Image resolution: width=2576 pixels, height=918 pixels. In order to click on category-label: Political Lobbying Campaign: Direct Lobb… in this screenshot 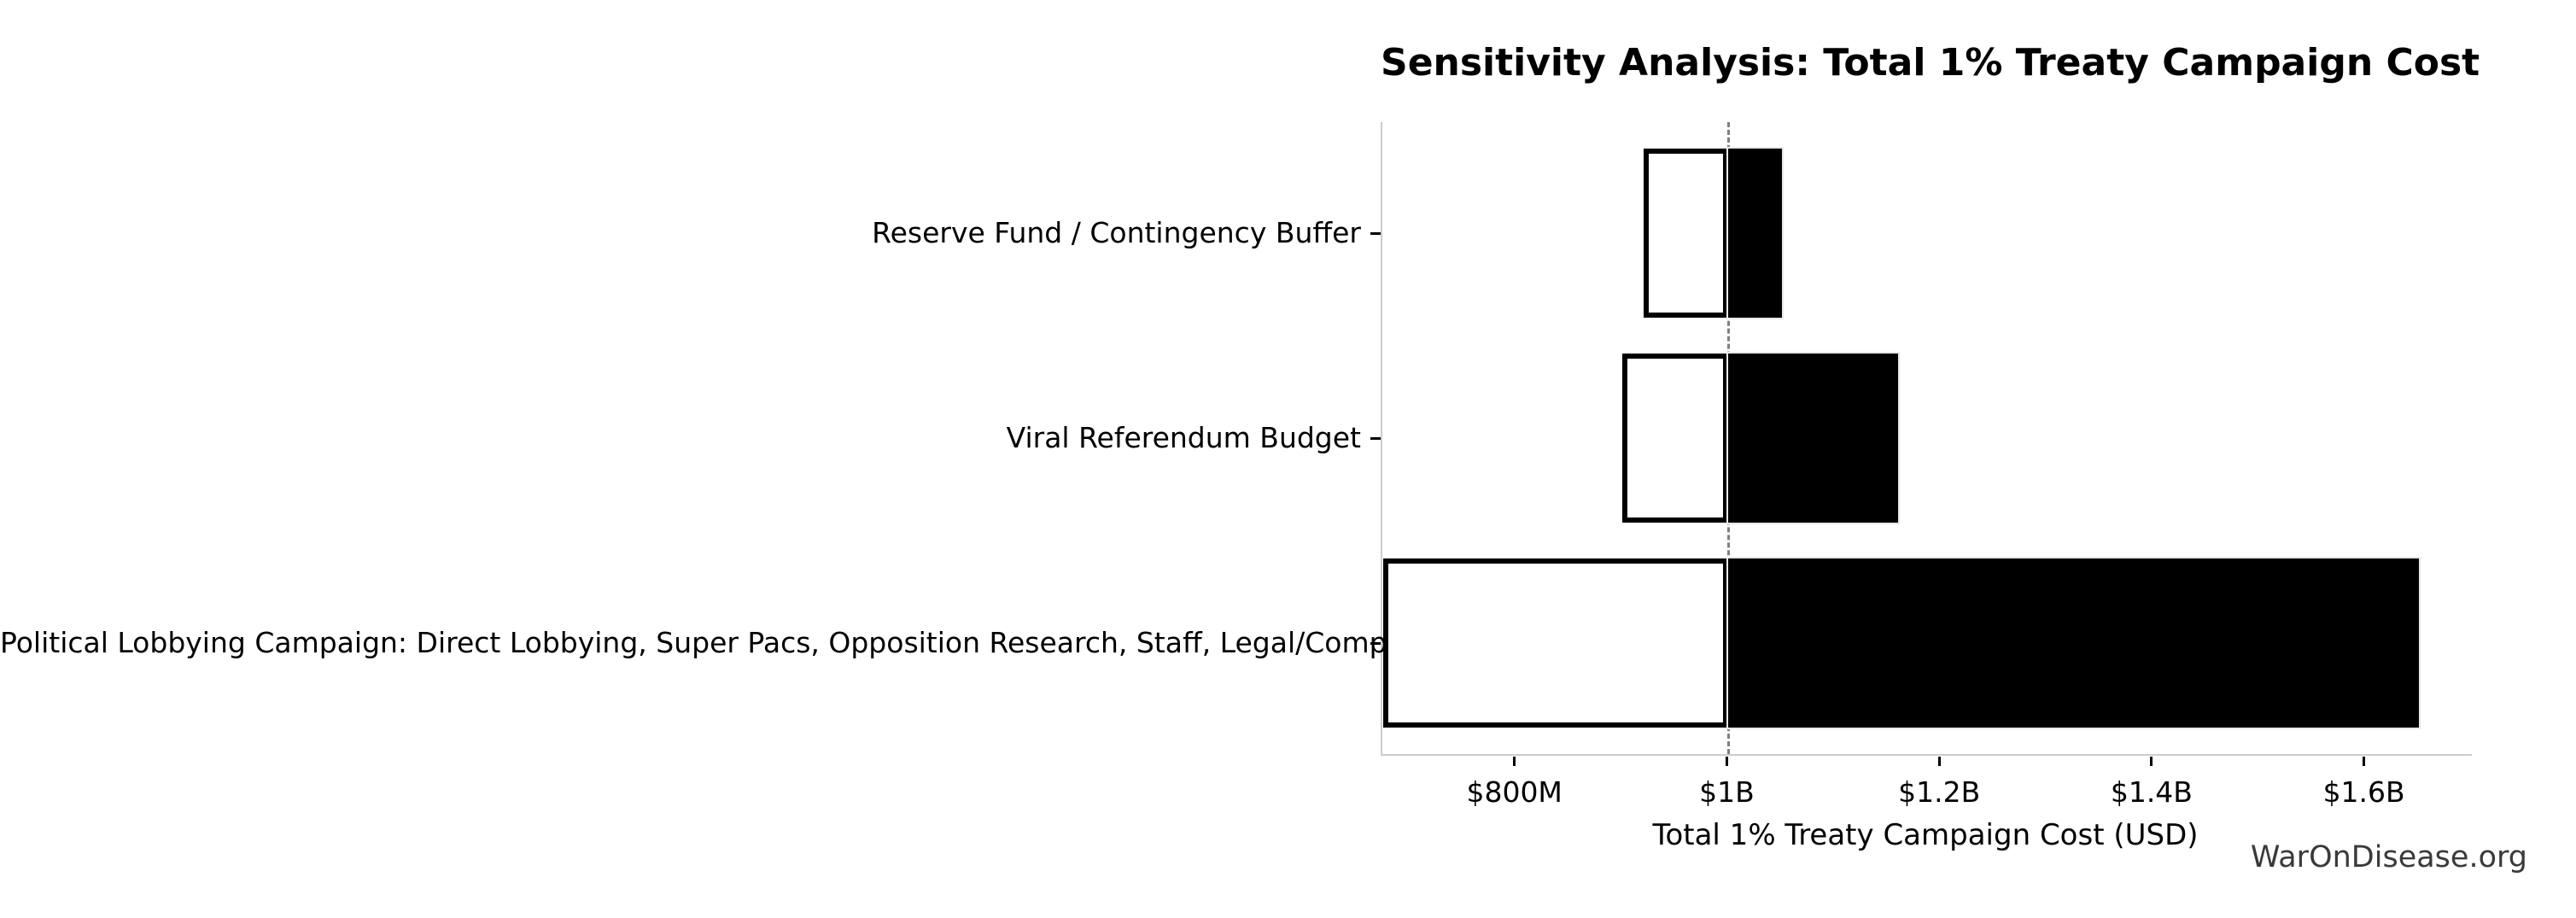, I will do `click(735, 642)`.